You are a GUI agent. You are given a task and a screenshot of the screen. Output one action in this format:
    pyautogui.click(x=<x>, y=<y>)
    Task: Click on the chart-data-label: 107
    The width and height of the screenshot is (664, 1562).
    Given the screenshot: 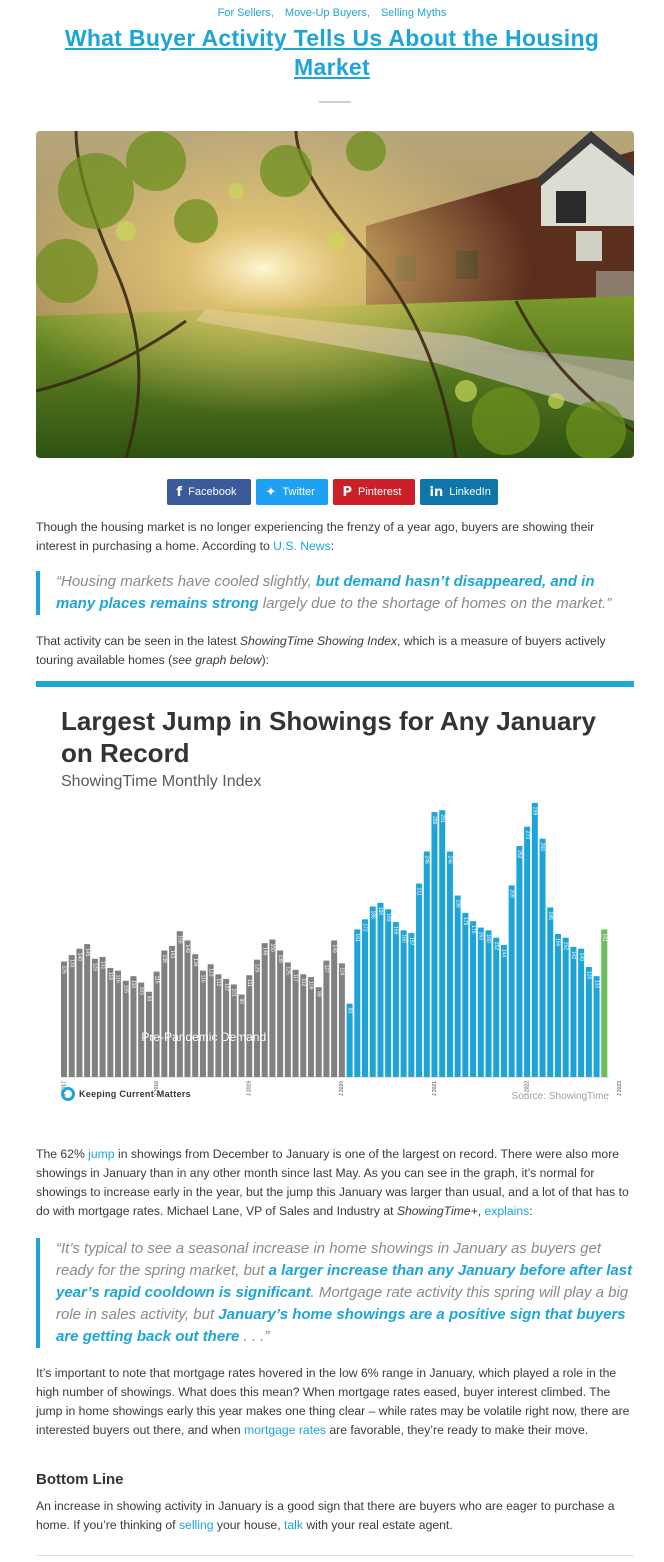 What is the action you would take?
    pyautogui.click(x=226, y=987)
    